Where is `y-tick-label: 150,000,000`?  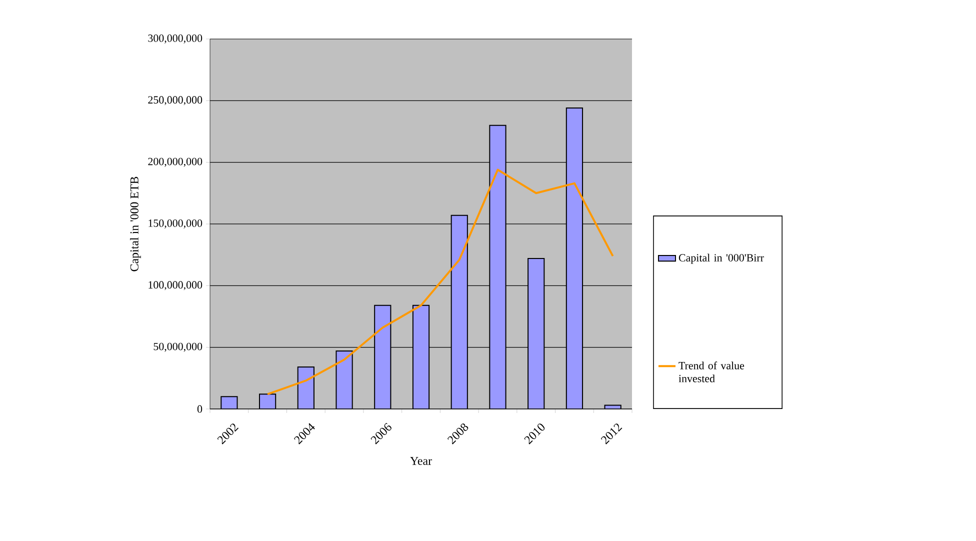
y-tick-label: 150,000,000 is located at coordinates (175, 224).